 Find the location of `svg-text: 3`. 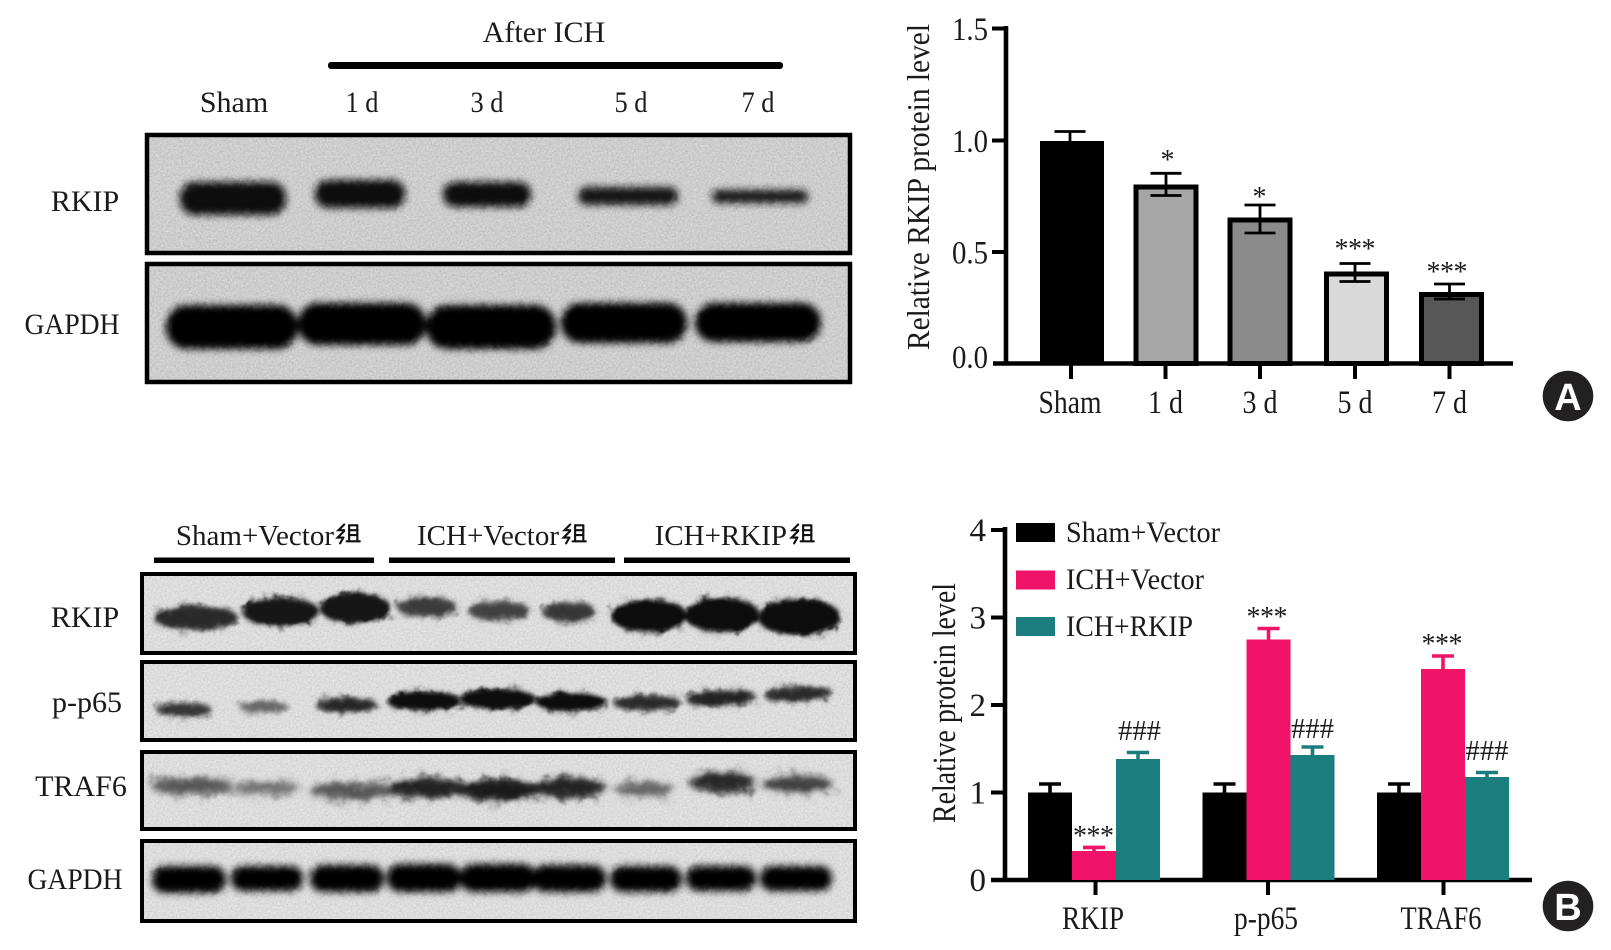

svg-text: 3 is located at coordinates (978, 619).